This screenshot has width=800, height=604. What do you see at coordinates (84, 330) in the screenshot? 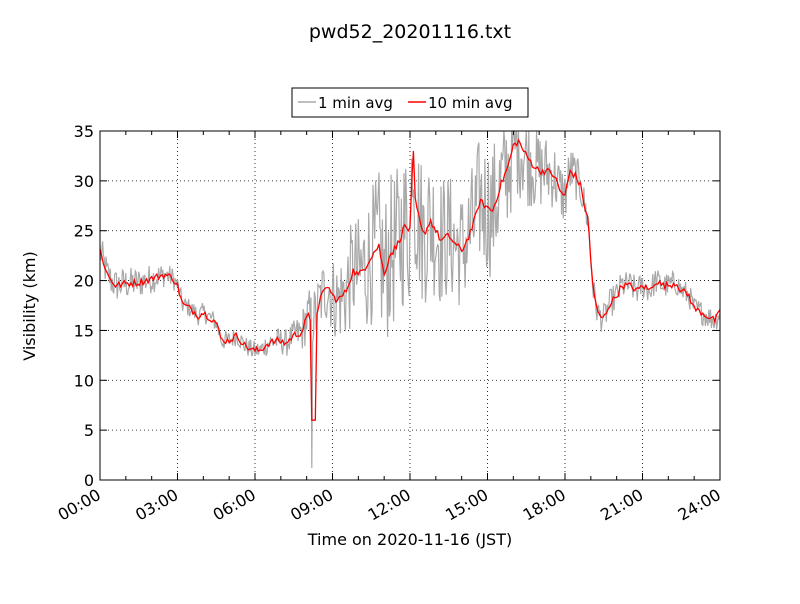
I see `y-tick-label: 15` at bounding box center [84, 330].